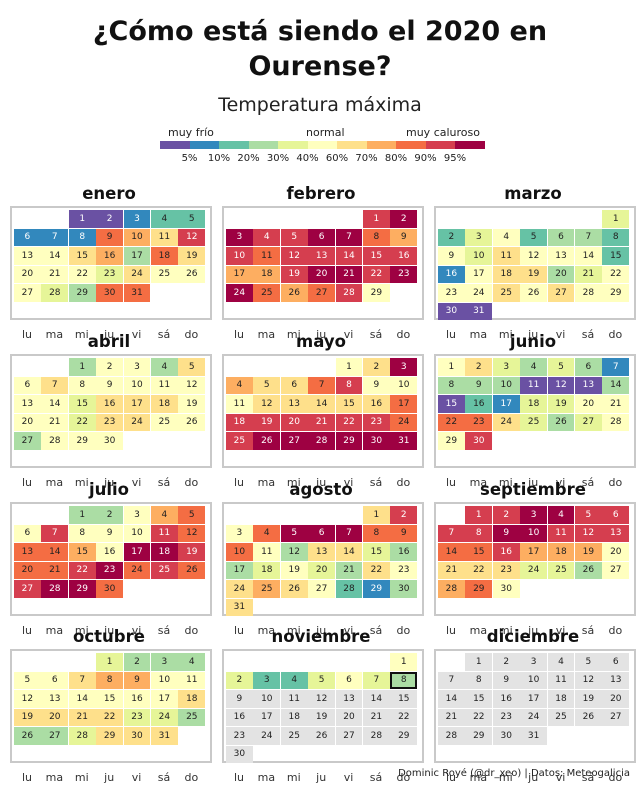 The width and height of the screenshot is (640, 800). Describe the element at coordinates (82, 385) in the screenshot. I see `day-cell: 8` at that location.